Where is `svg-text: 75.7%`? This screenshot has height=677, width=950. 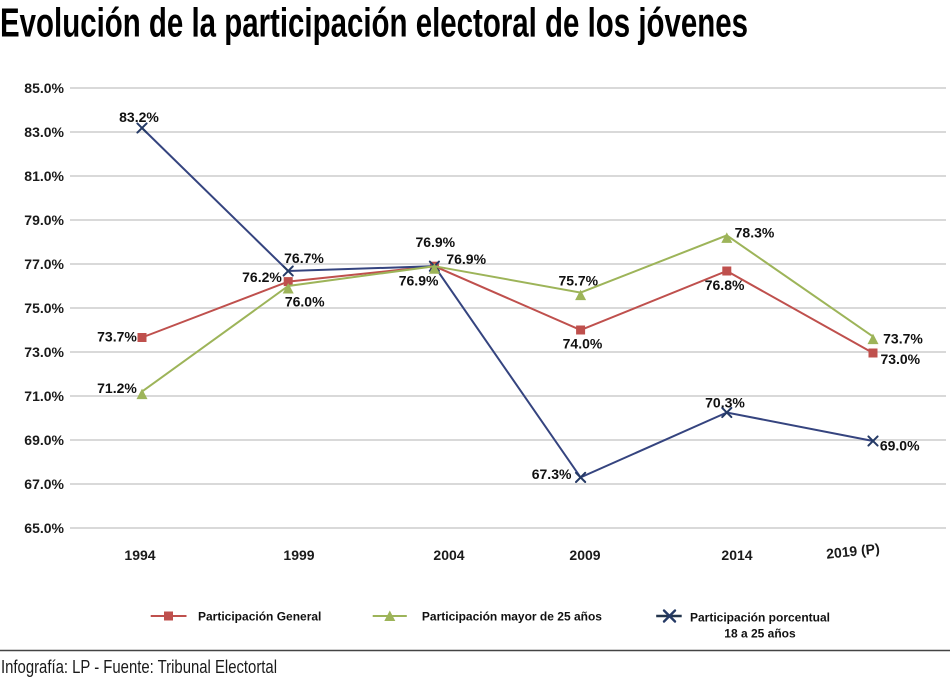
svg-text: 75.7% is located at coordinates (578, 280).